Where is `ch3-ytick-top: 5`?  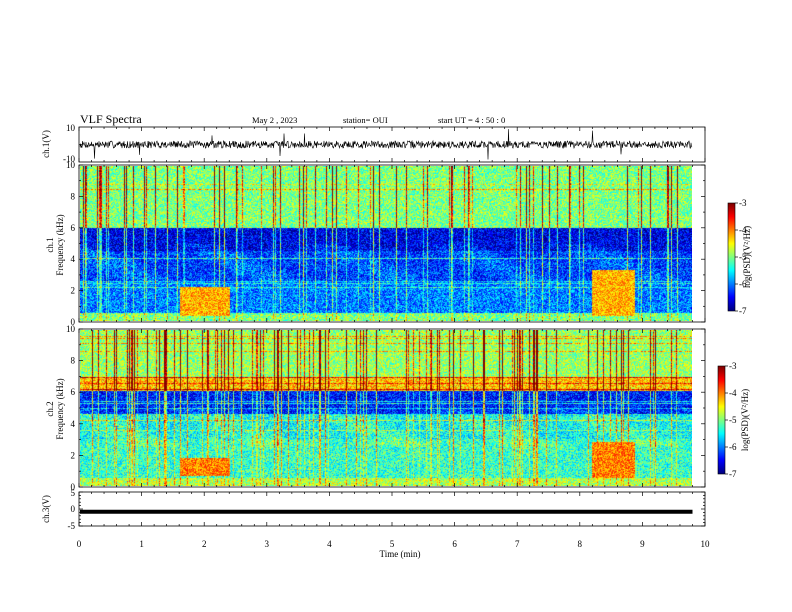 ch3-ytick-top: 5 is located at coordinates (73, 493).